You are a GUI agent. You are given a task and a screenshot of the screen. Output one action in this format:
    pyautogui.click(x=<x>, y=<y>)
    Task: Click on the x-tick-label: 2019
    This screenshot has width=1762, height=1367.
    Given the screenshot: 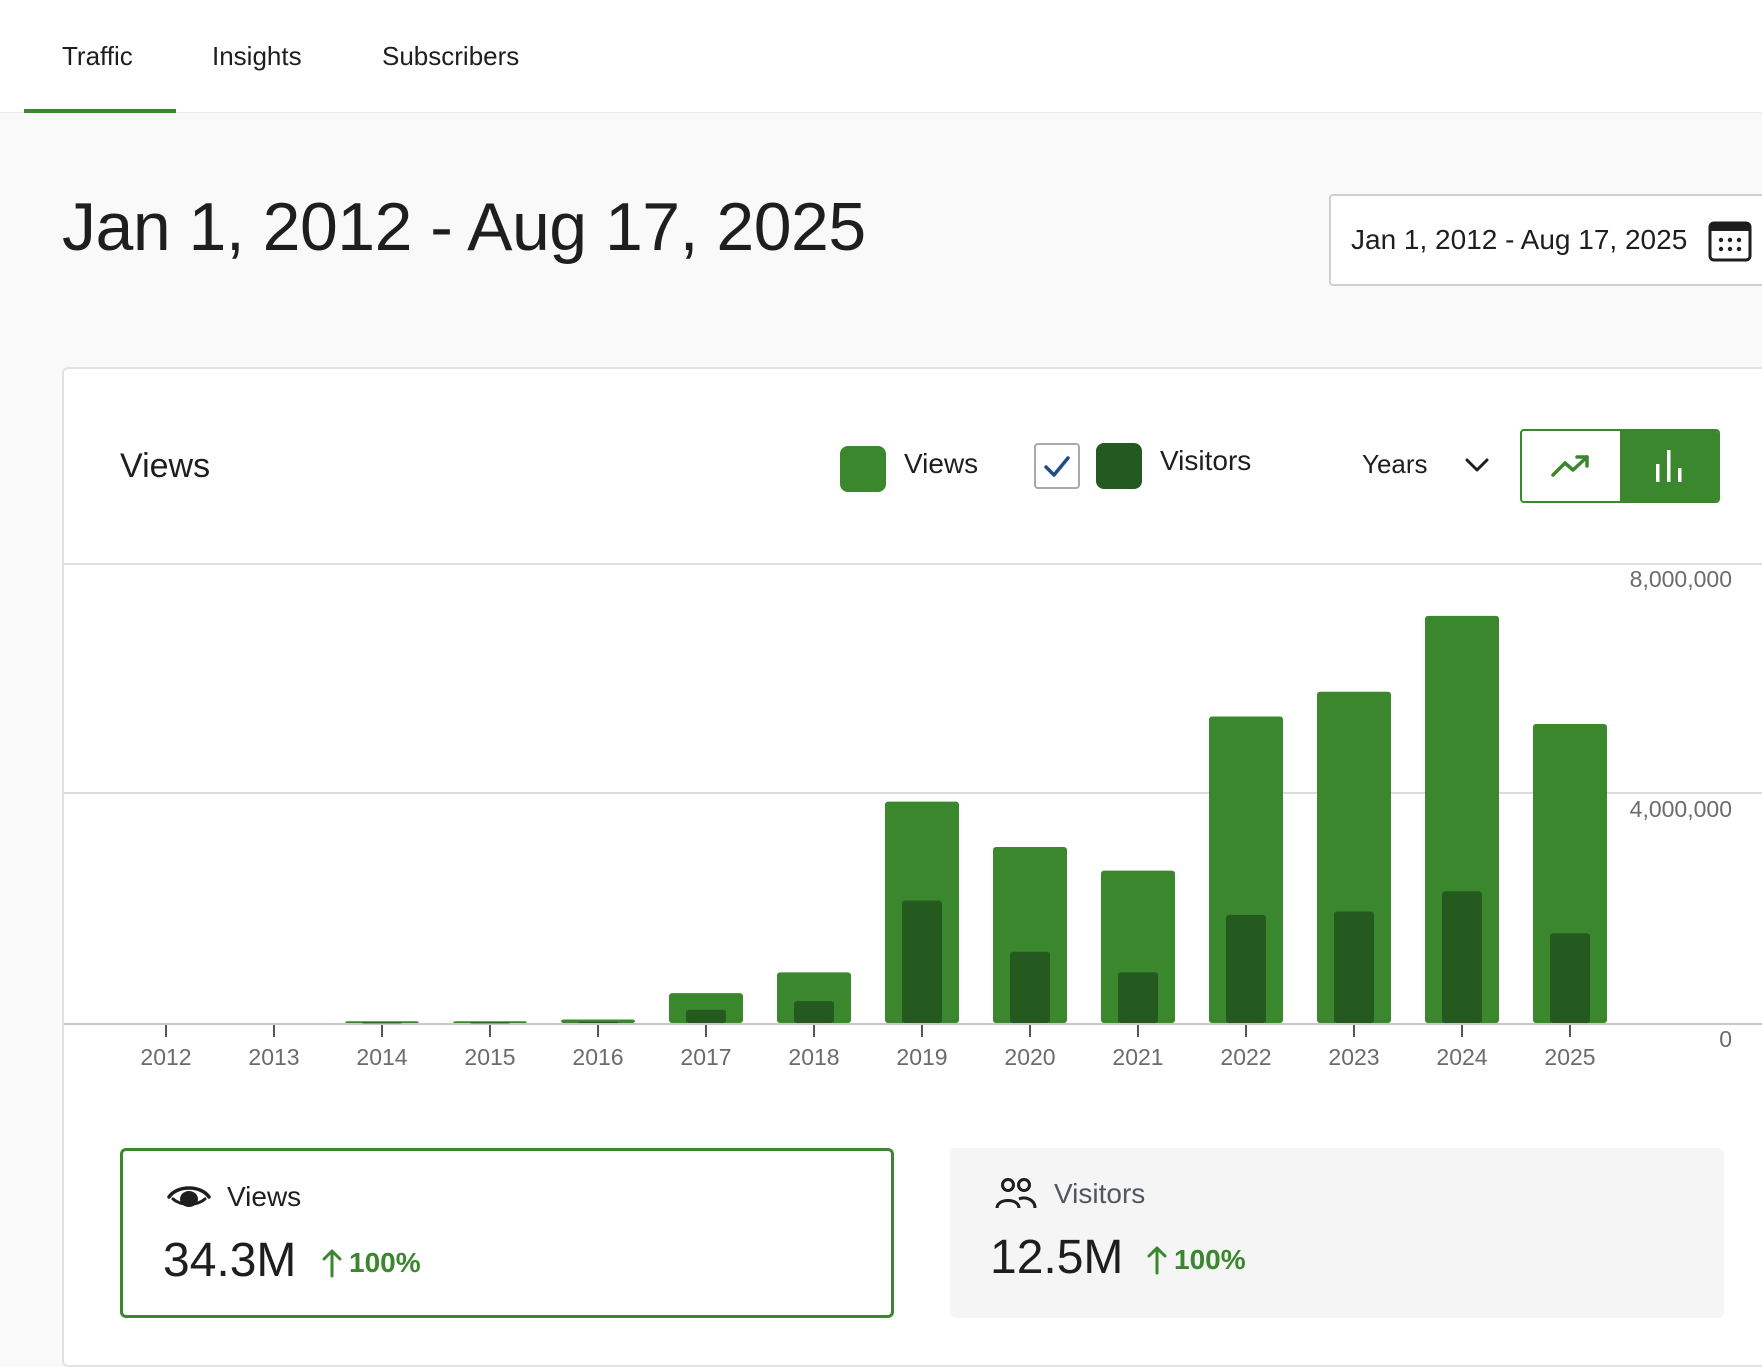 What is the action you would take?
    pyautogui.click(x=921, y=1056)
    